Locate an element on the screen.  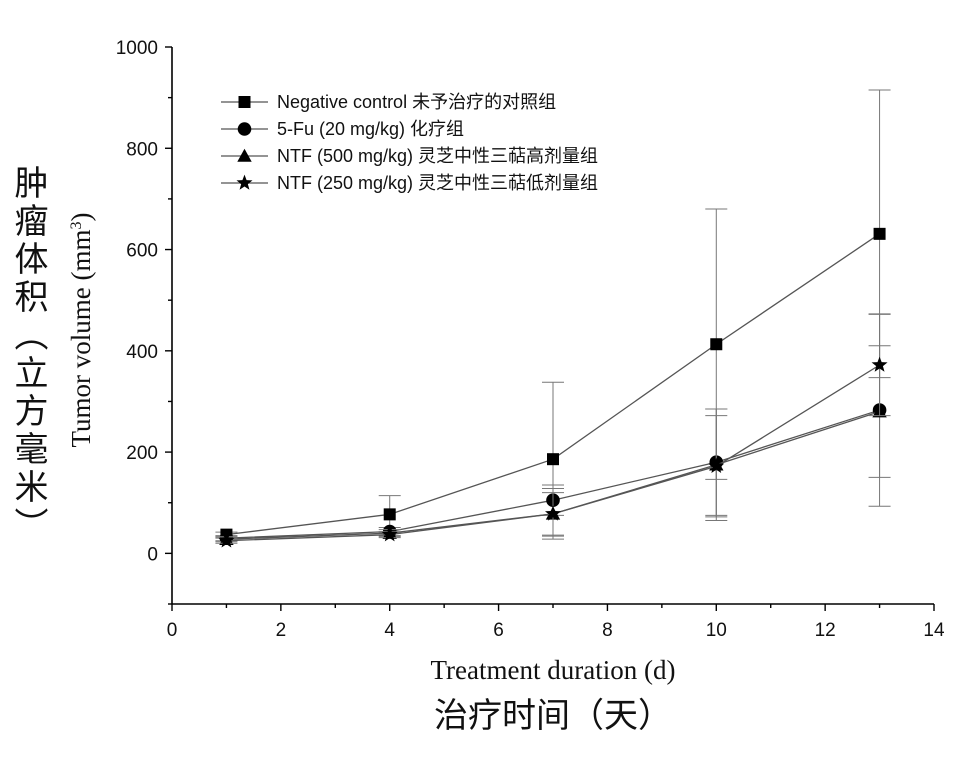
x-axis-title-cn: 治疗时间（天） is located at coordinates (553, 716).